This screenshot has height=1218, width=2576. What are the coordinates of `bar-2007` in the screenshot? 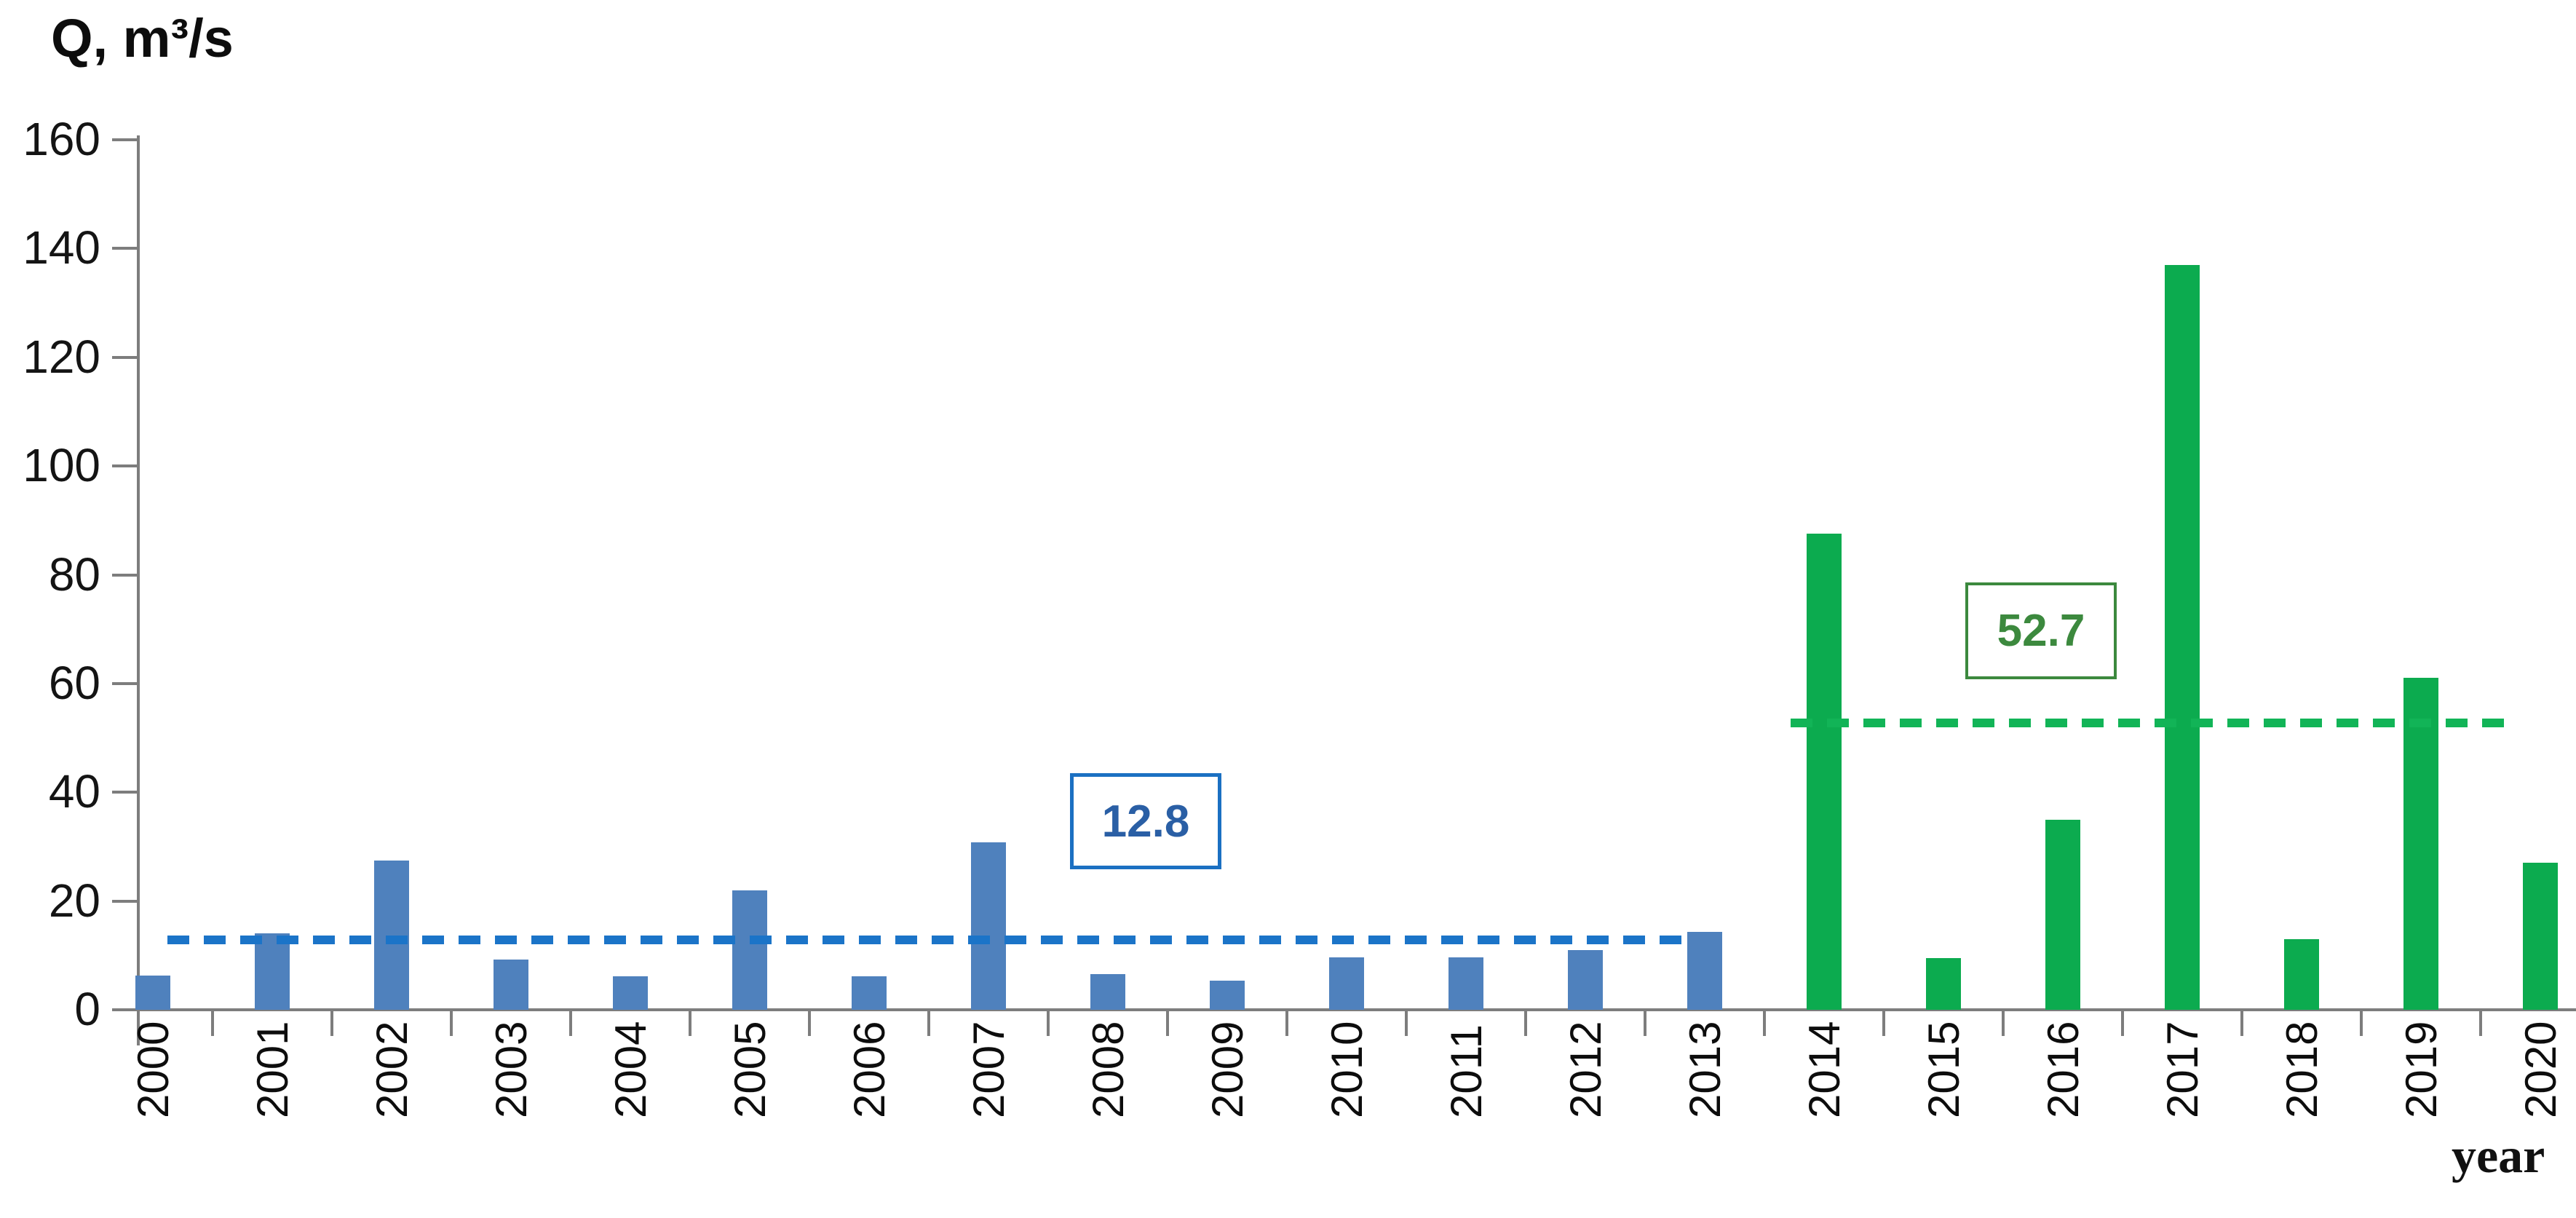 It's located at (988, 926).